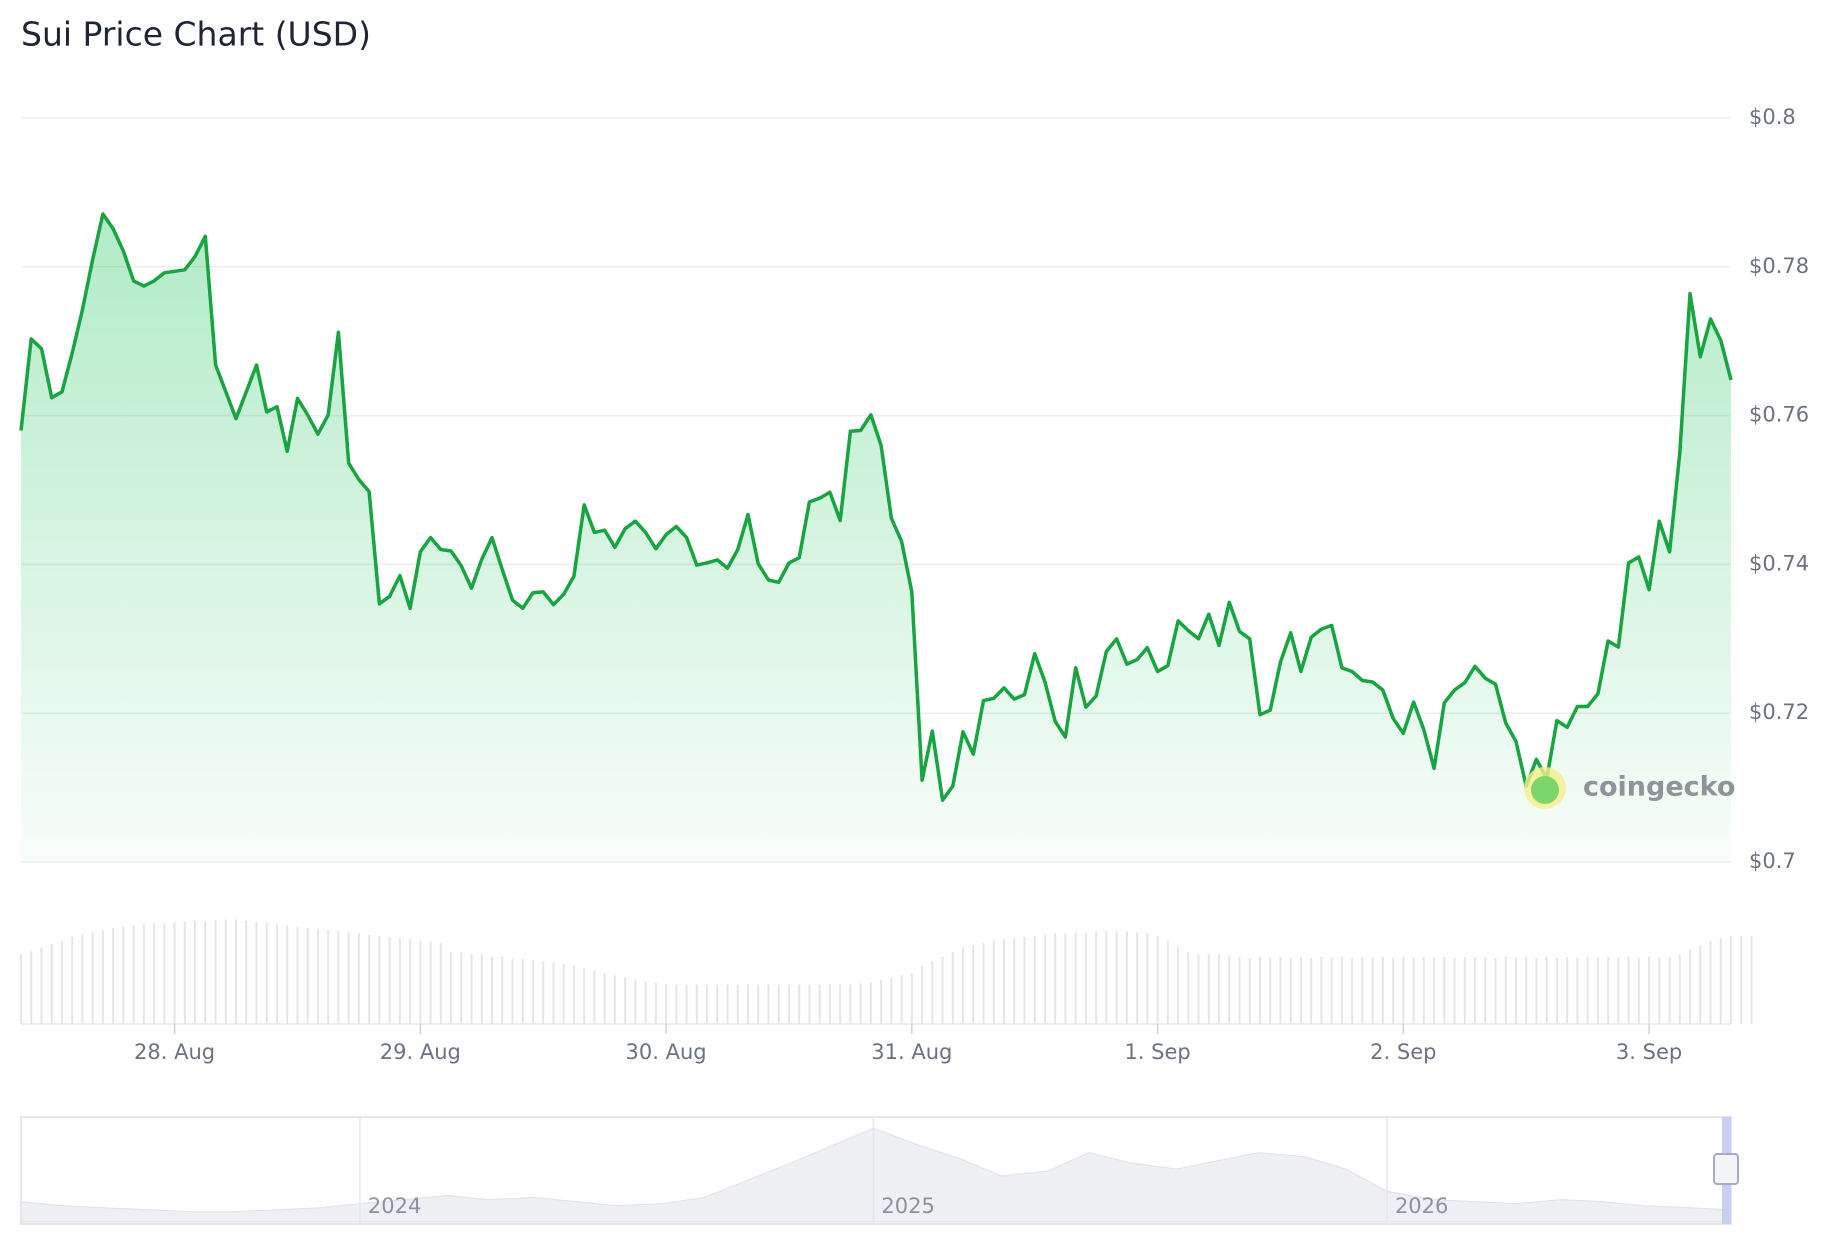 The height and width of the screenshot is (1248, 1824). Describe the element at coordinates (174, 1052) in the screenshot. I see `x-tick-label: 28. Aug` at that location.